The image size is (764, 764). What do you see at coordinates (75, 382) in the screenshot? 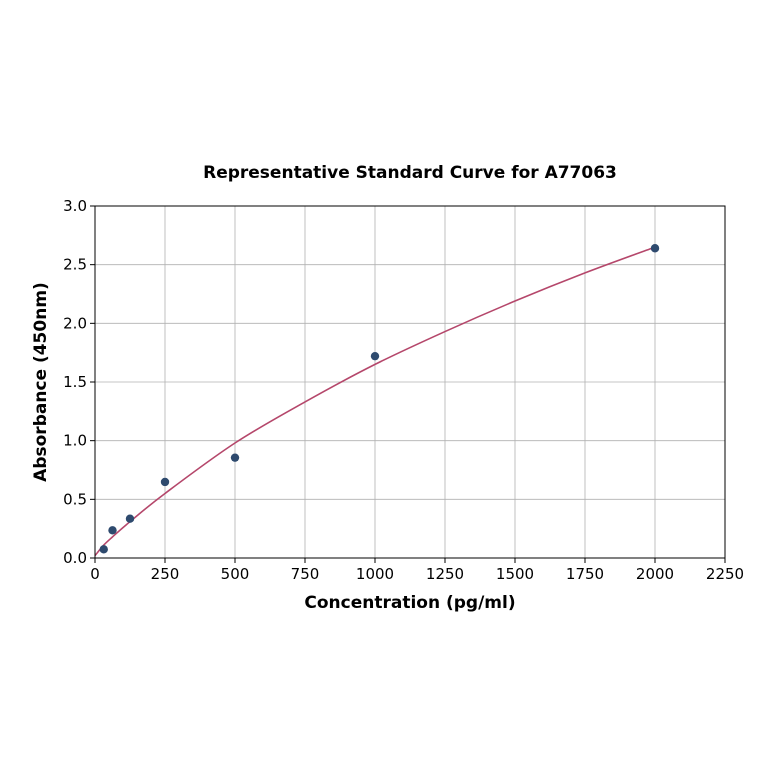
I see `y-tick-label: 1.5` at bounding box center [75, 382].